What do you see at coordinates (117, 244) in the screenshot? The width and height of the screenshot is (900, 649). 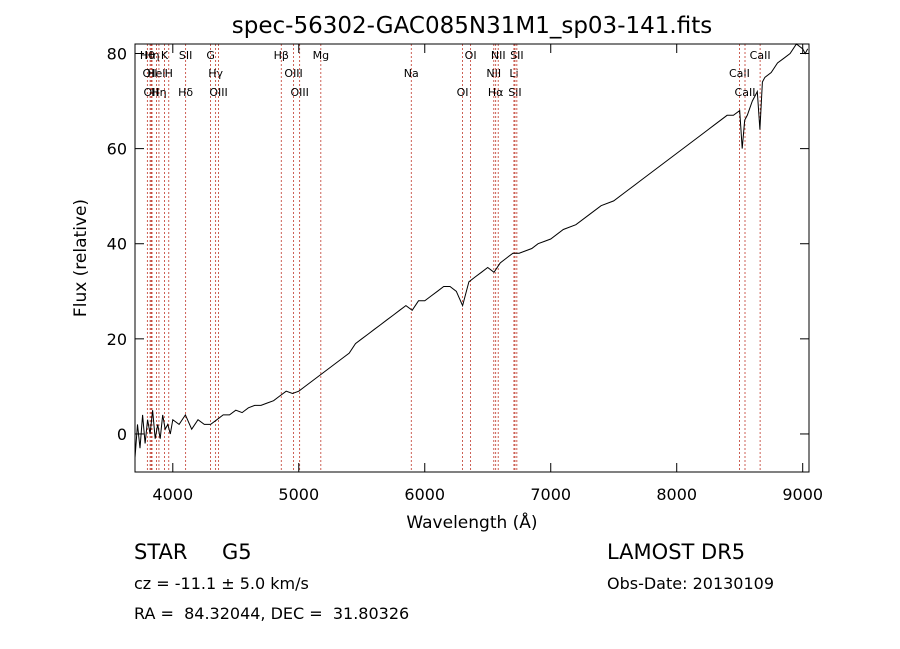 I see `y-tick-label: 40` at bounding box center [117, 244].